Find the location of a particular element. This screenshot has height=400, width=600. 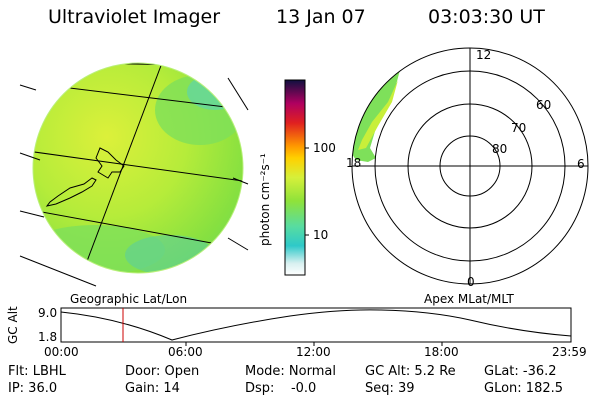

colorbar-tick-10: 10 is located at coordinates (321, 235).